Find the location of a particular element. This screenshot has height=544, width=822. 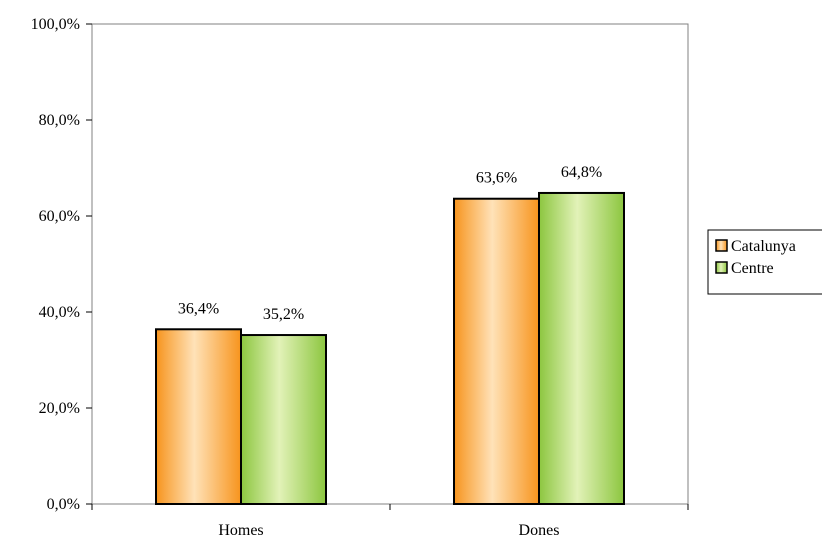

bar-centre-homes is located at coordinates (283, 420).